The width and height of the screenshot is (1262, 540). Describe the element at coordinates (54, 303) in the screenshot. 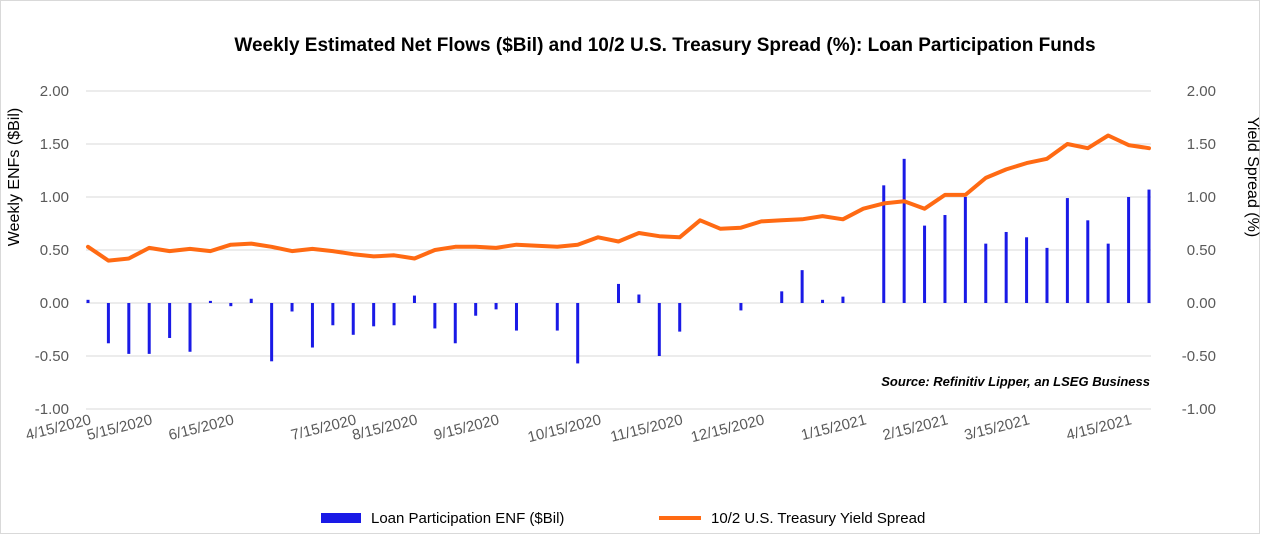

I see `left-y-tick-label: 0.00` at that location.